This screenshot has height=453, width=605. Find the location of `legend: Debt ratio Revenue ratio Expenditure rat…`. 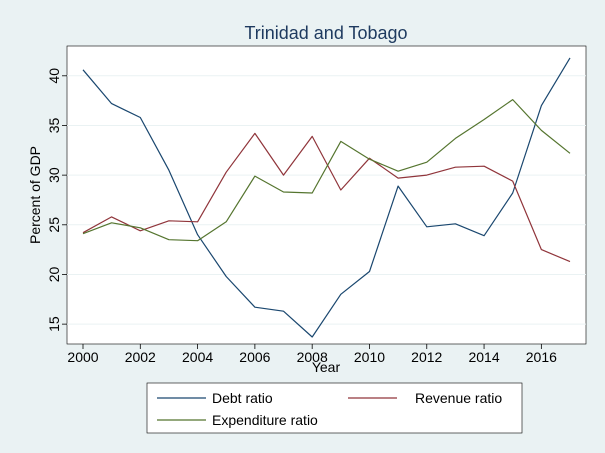

legend: Debt ratio Revenue ratio Expenditure rat… is located at coordinates (334, 408).